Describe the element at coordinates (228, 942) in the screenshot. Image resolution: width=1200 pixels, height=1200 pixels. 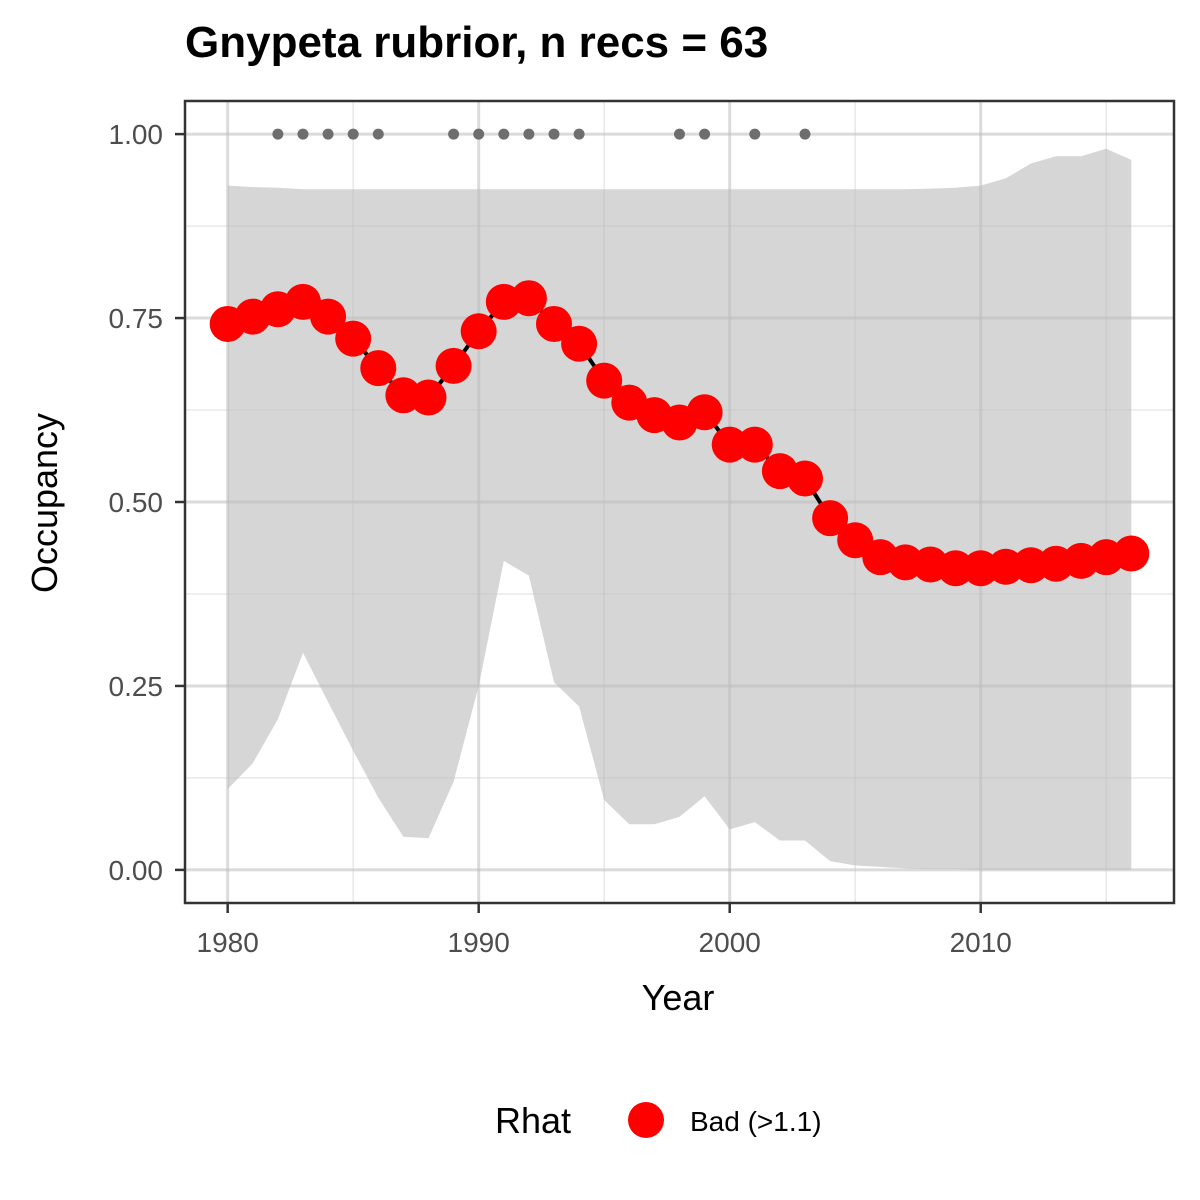
I see `x-tick-label: 1980` at that location.